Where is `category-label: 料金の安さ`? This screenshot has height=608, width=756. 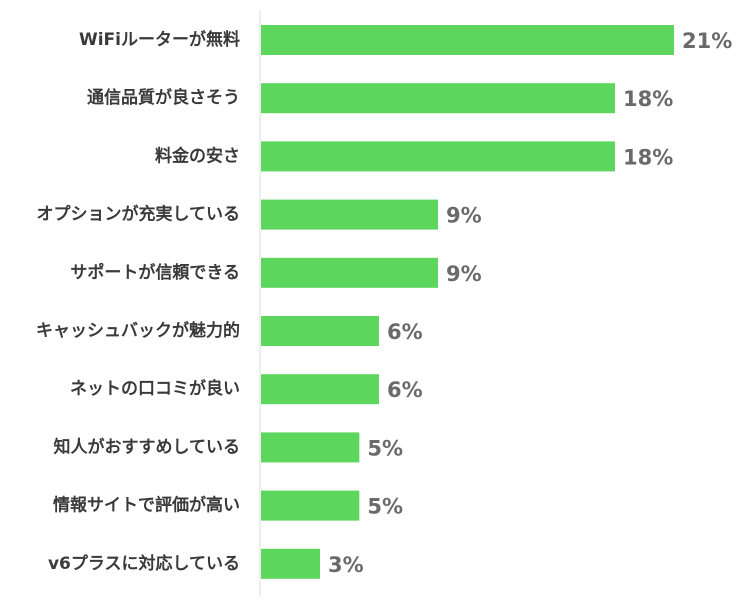 category-label: 料金の安さ is located at coordinates (197, 155).